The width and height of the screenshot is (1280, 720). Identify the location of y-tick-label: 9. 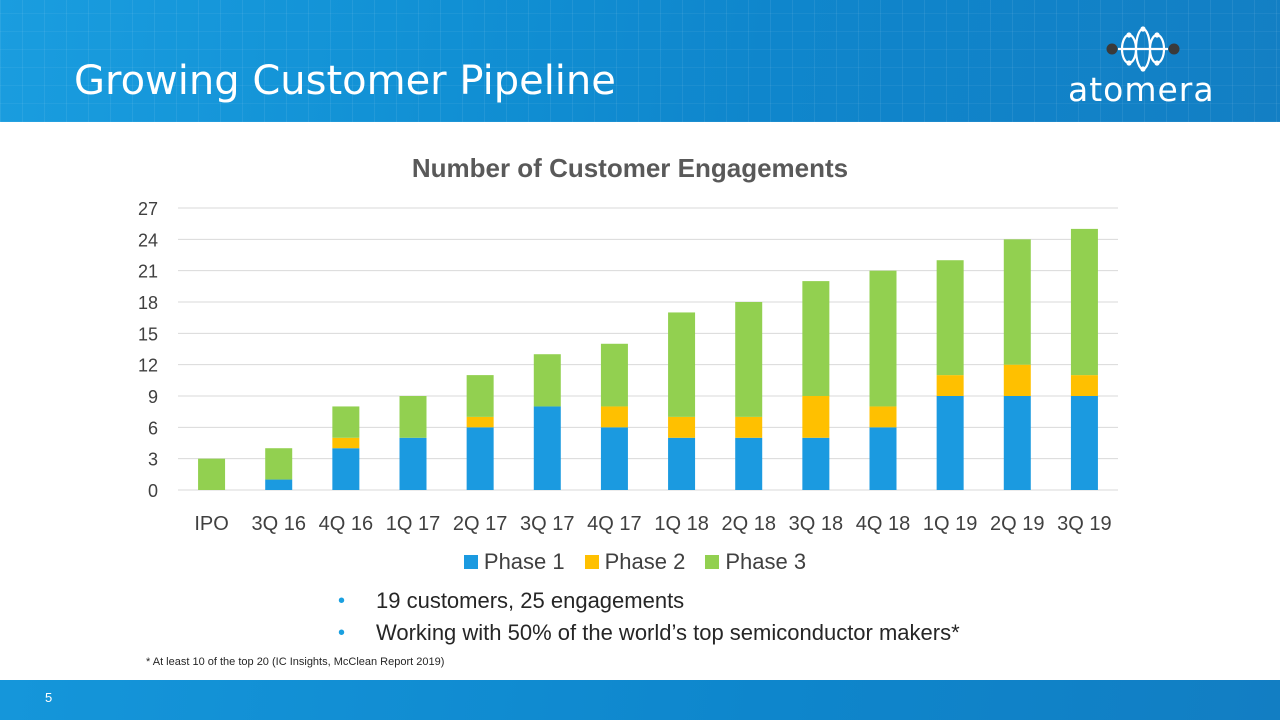
(153, 397).